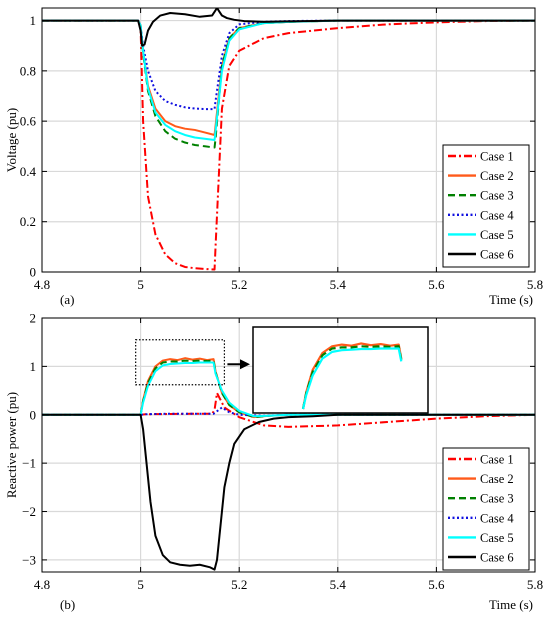 This screenshot has width=550, height=621. I want to click on inset-zoom, so click(282, 370).